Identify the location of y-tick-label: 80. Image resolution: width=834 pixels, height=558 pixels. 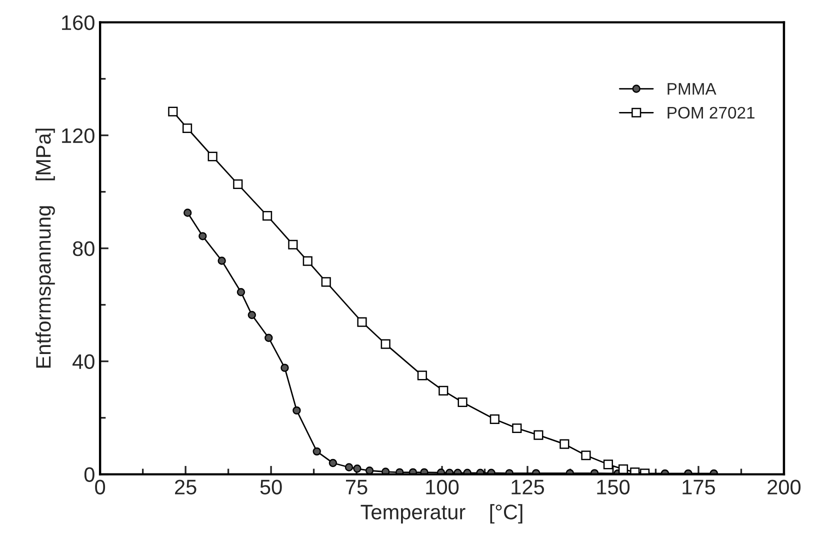
(83, 248).